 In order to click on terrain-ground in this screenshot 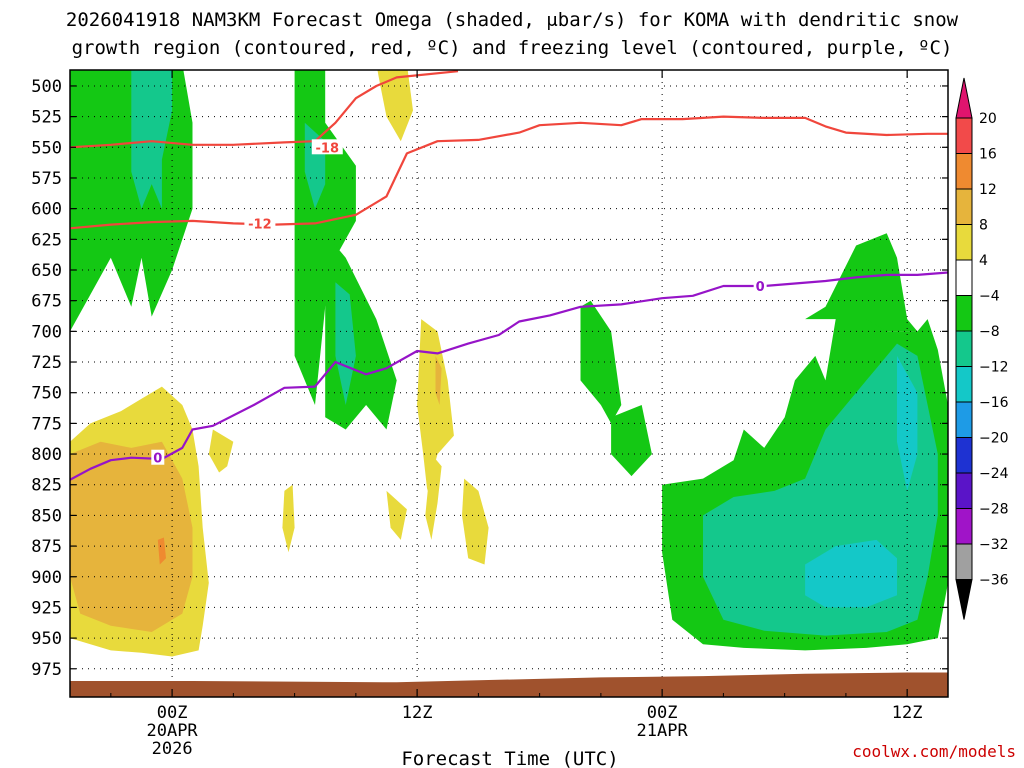, I will do `click(509, 684)`.